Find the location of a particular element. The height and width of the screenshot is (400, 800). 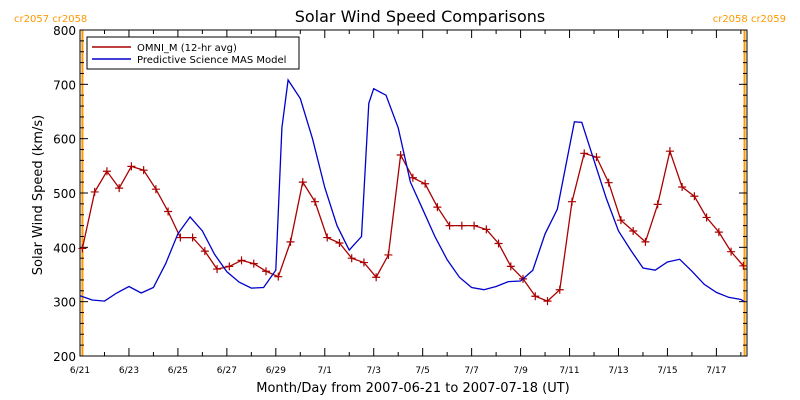

x-tick-label: 7/15 is located at coordinates (667, 371).